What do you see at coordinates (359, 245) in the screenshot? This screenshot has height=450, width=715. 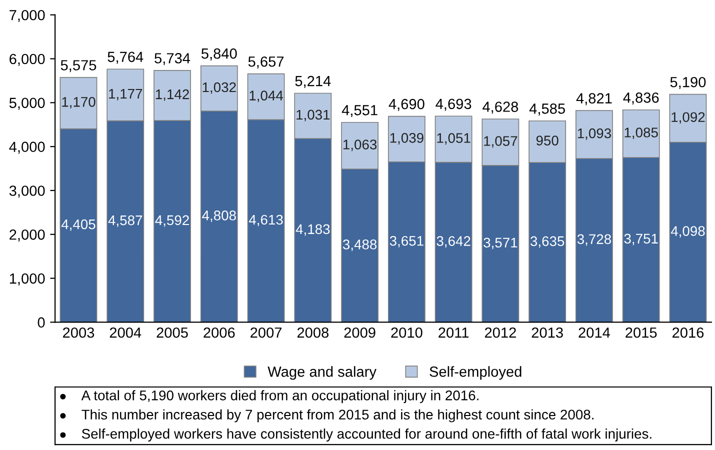 I see `data-label: 3,488` at bounding box center [359, 245].